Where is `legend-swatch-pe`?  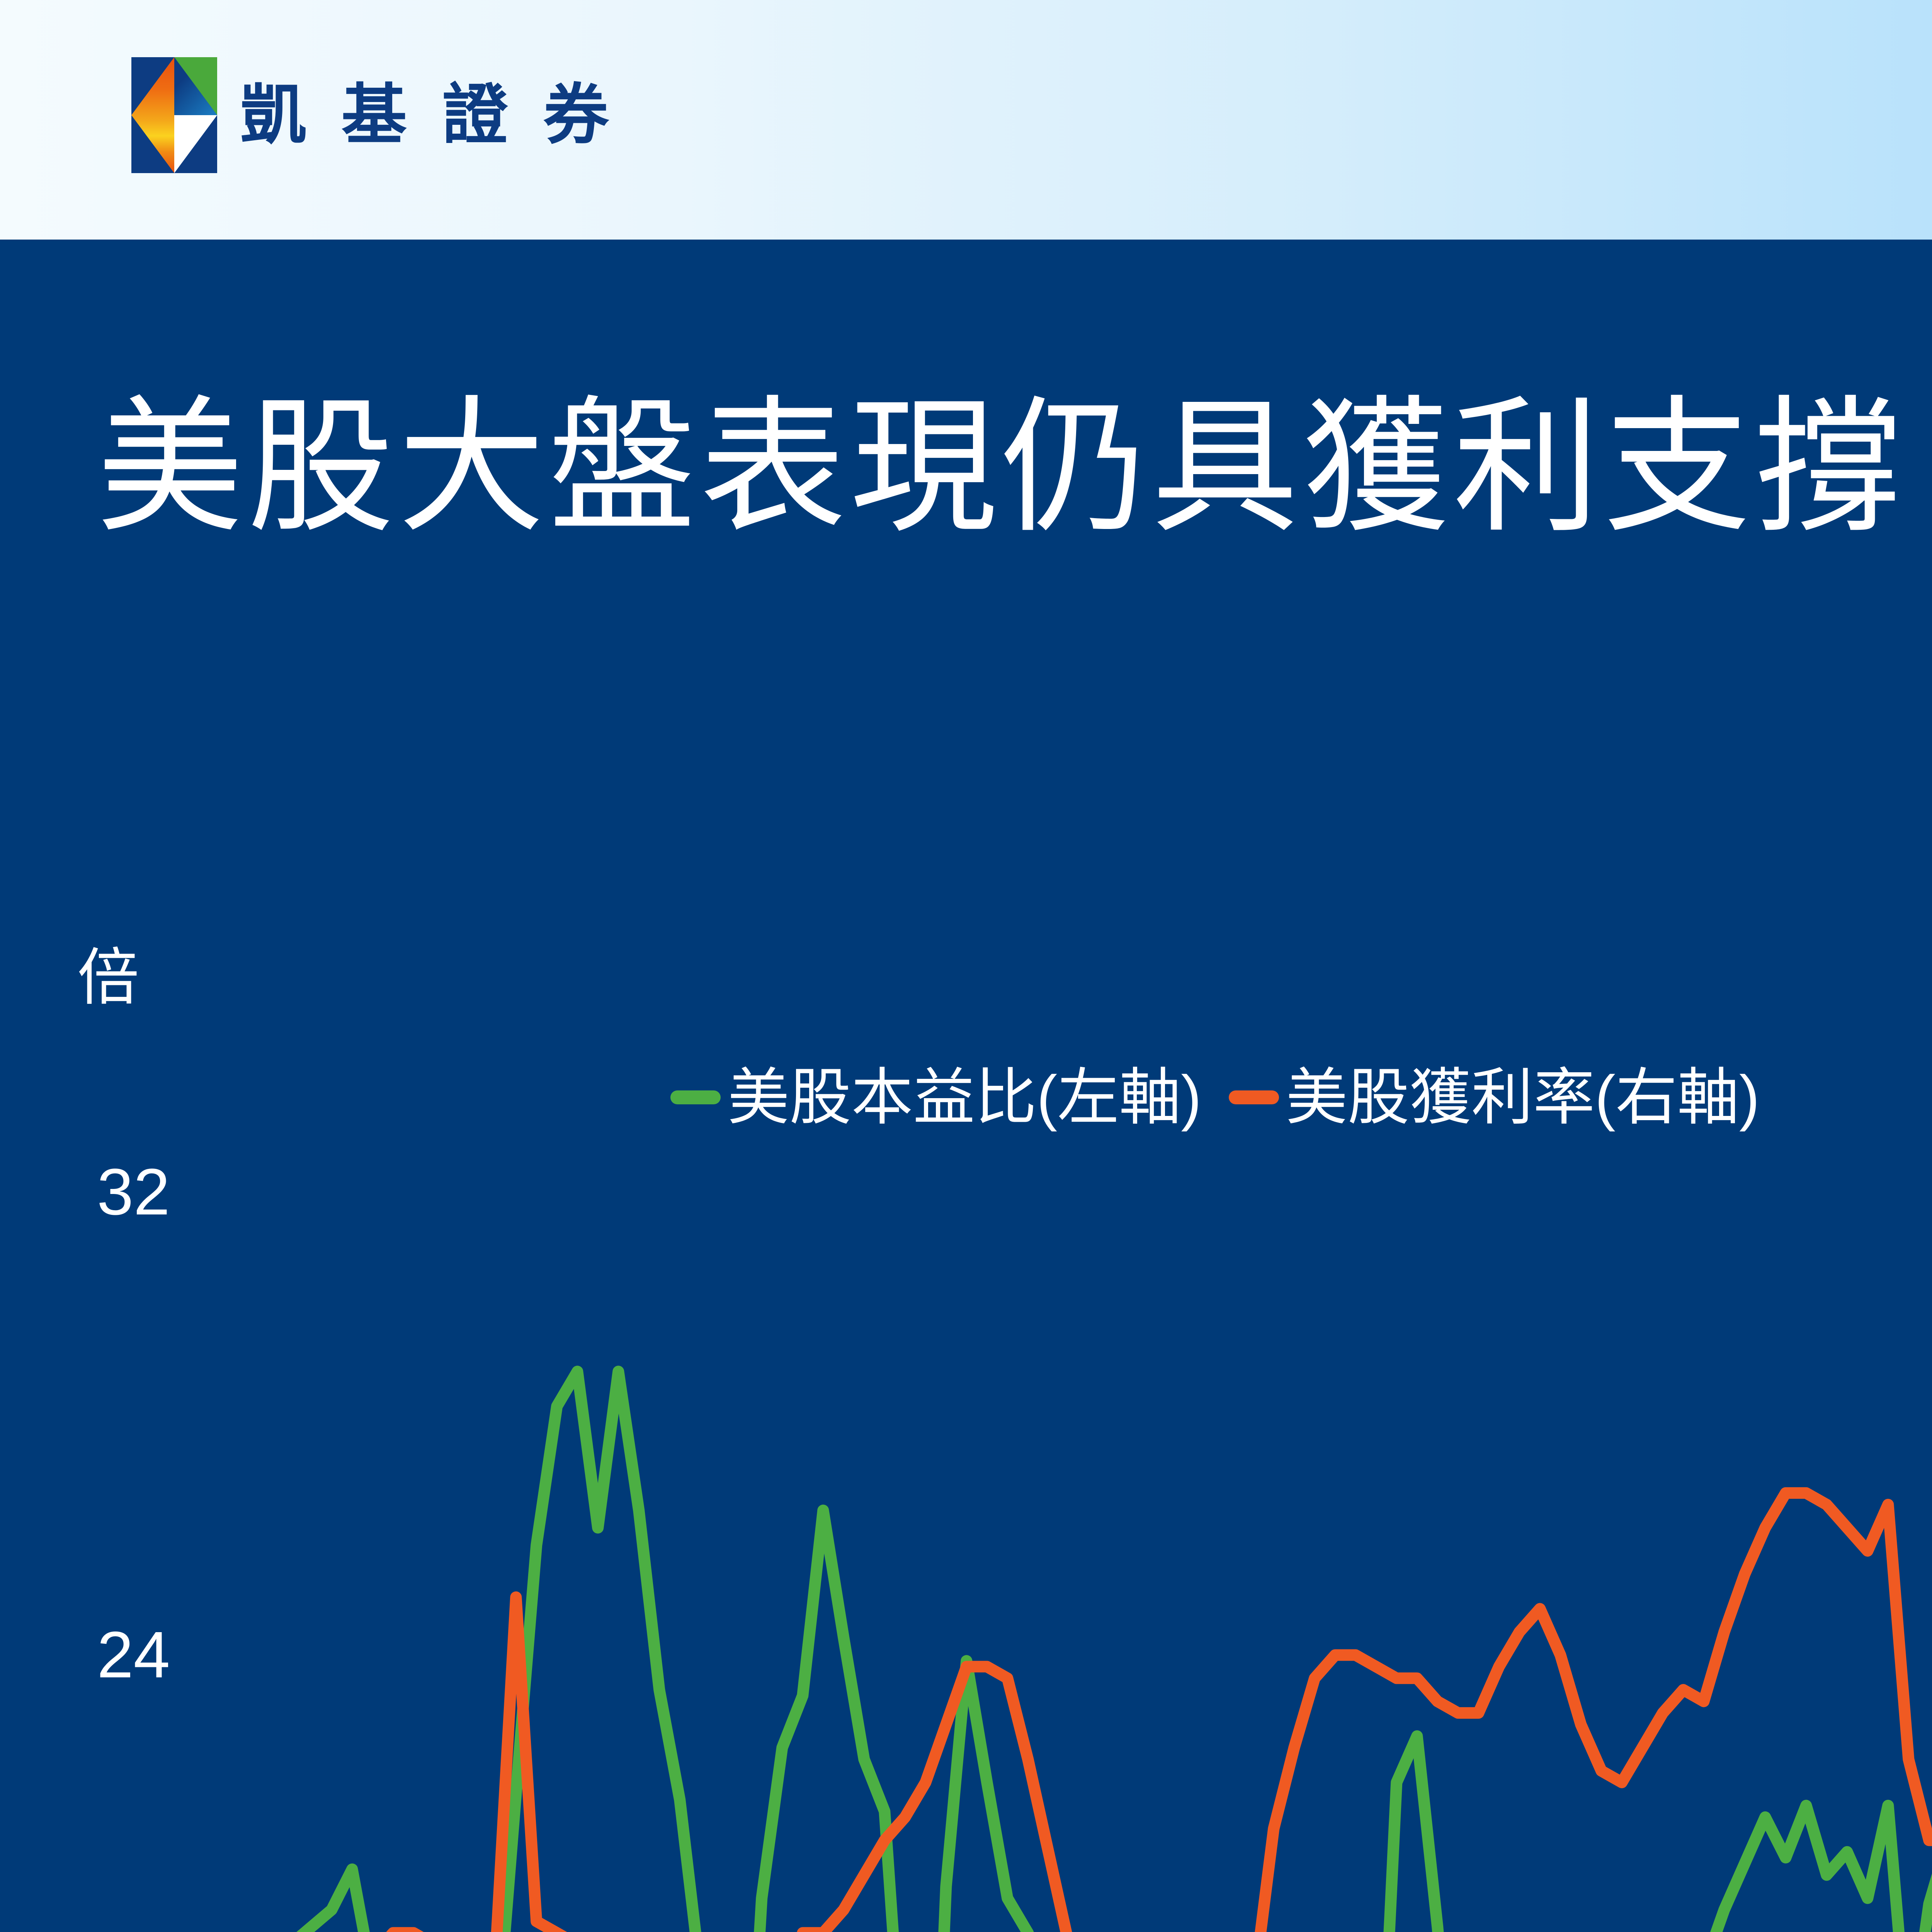 legend-swatch-pe is located at coordinates (695, 1097).